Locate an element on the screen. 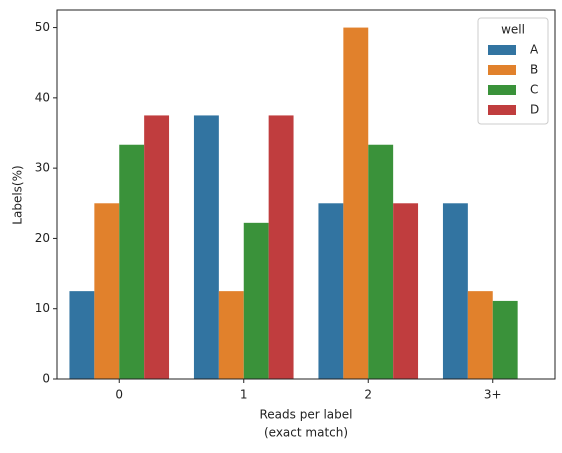 The width and height of the screenshot is (562, 453). x-tick-label: 0 is located at coordinates (119, 395).